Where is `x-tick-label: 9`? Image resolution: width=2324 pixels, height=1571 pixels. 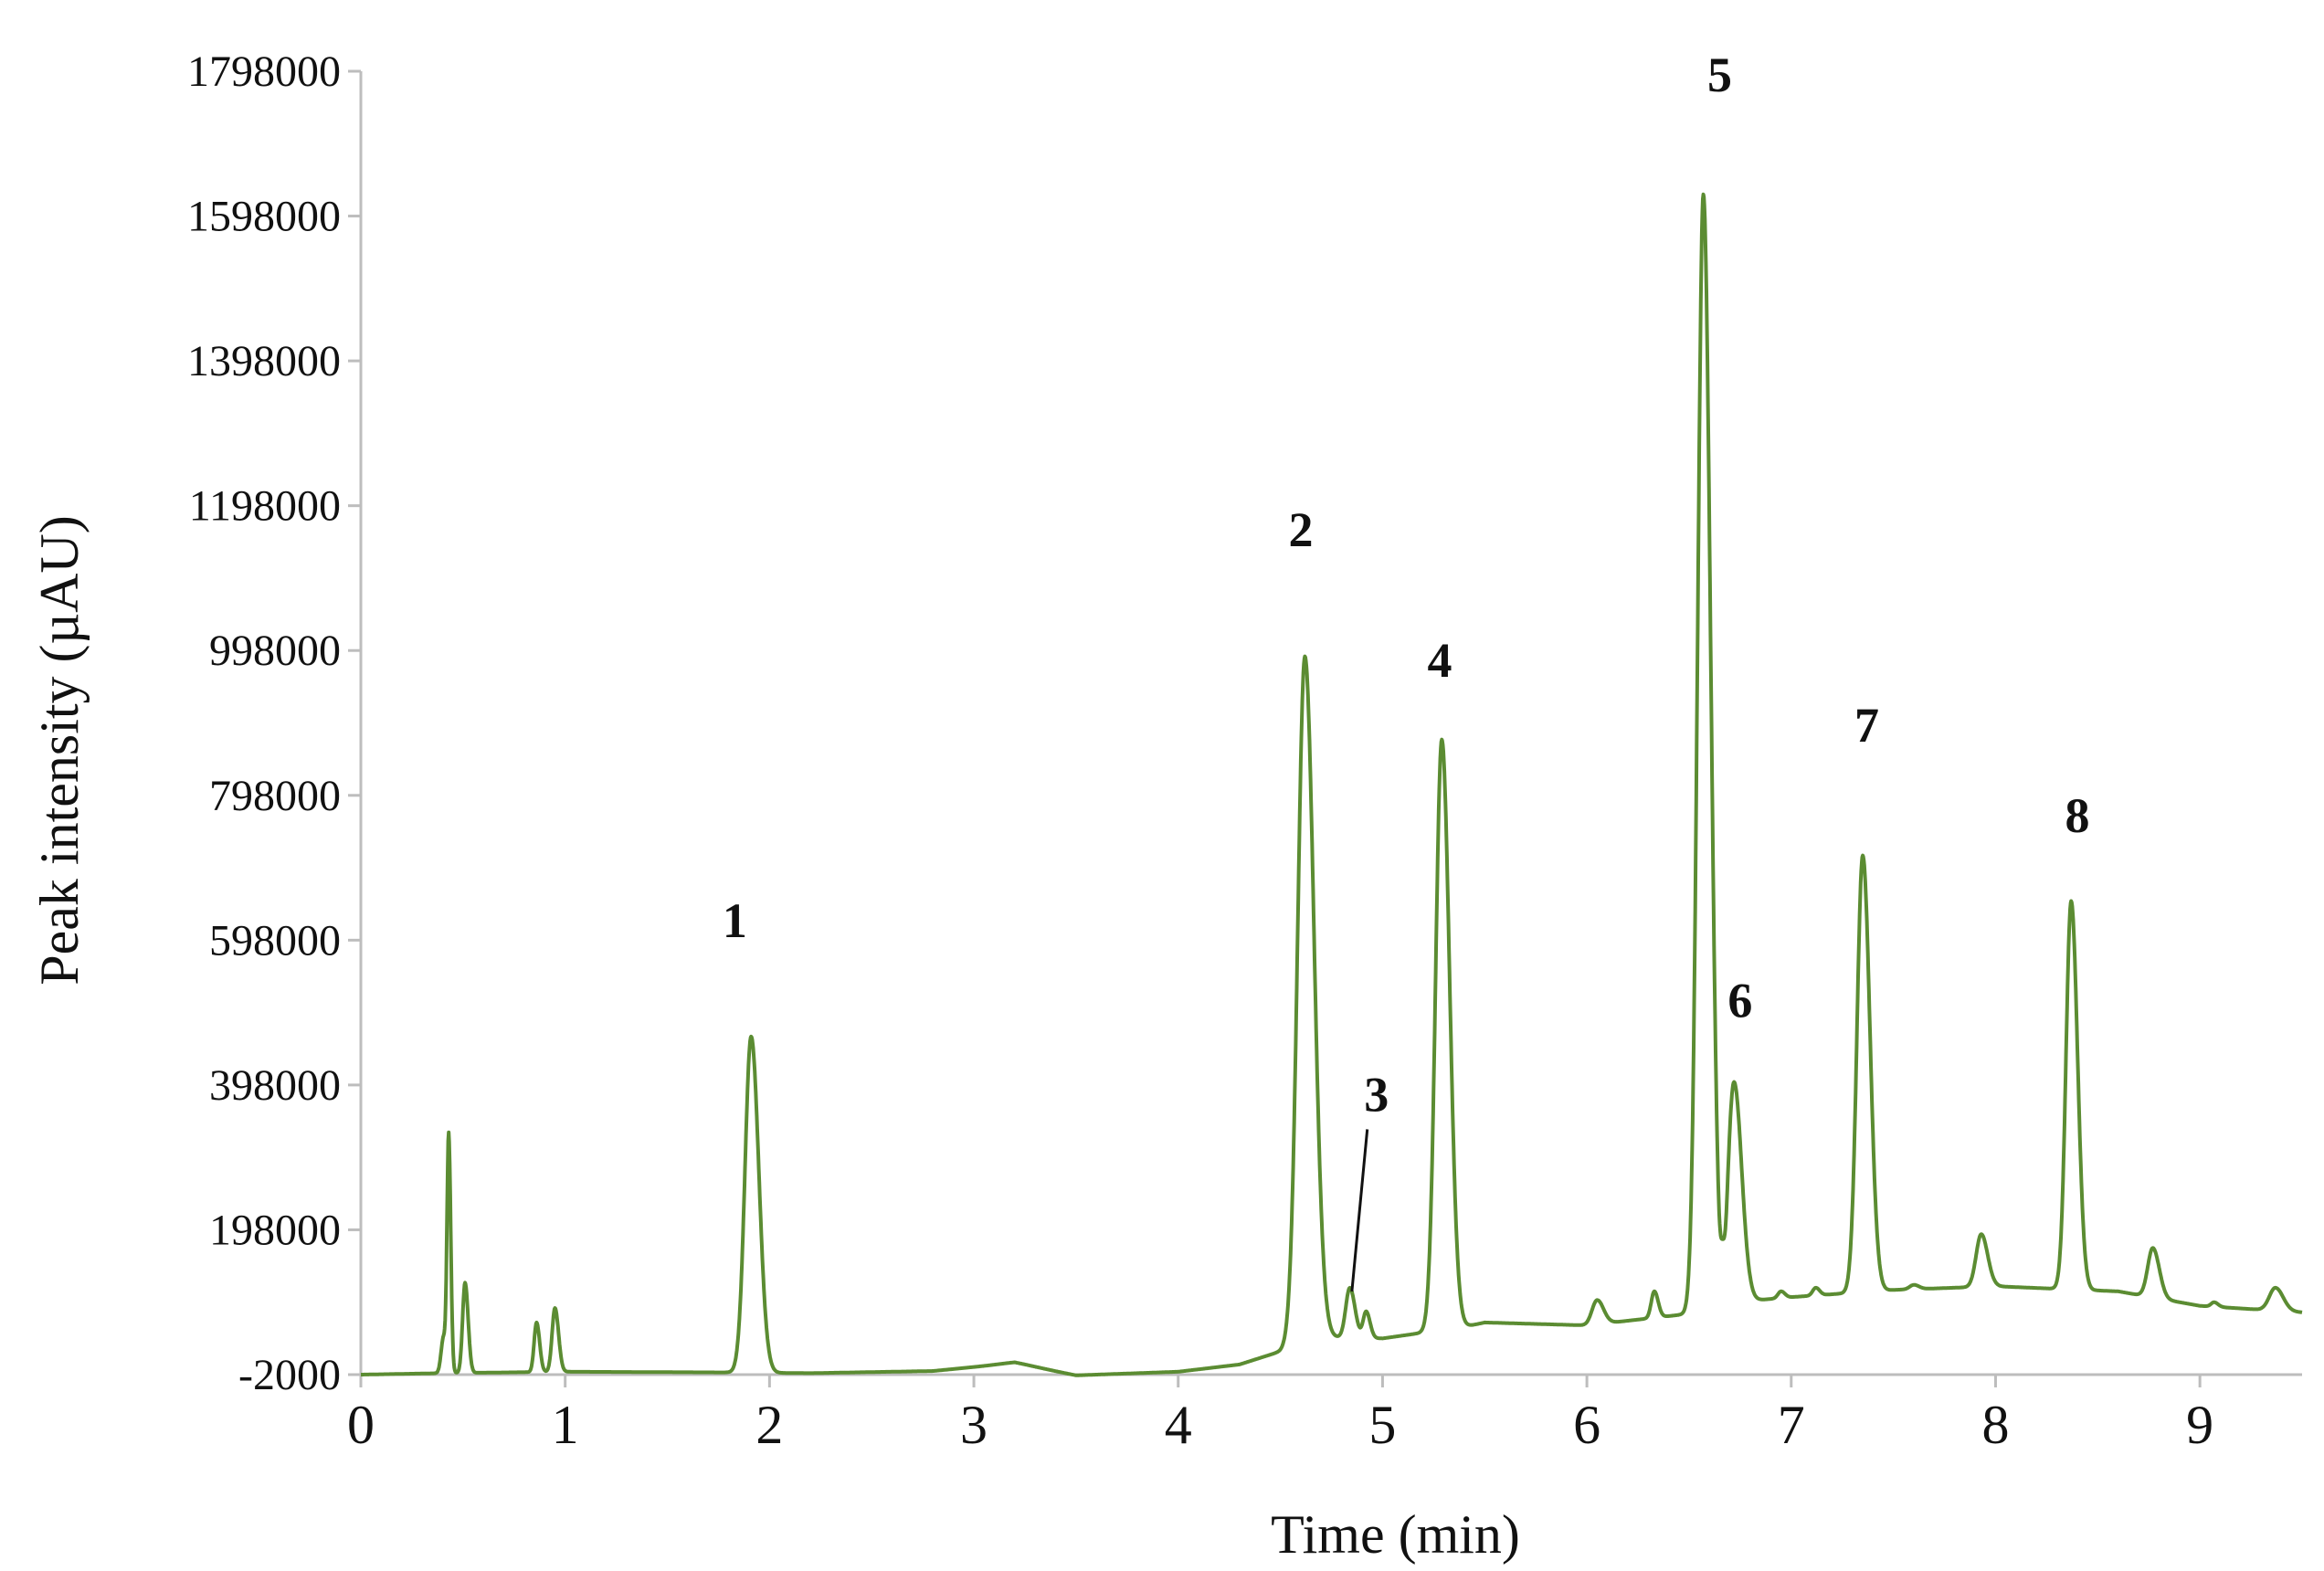 x-tick-label: 9 is located at coordinates (2199, 1425).